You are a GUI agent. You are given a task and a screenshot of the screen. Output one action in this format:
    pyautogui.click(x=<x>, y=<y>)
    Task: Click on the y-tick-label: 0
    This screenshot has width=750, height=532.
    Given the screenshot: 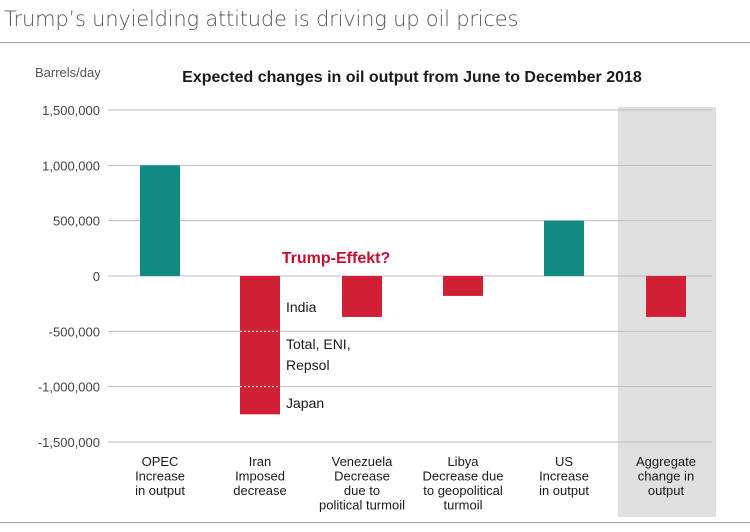 What is the action you would take?
    pyautogui.click(x=96, y=276)
    